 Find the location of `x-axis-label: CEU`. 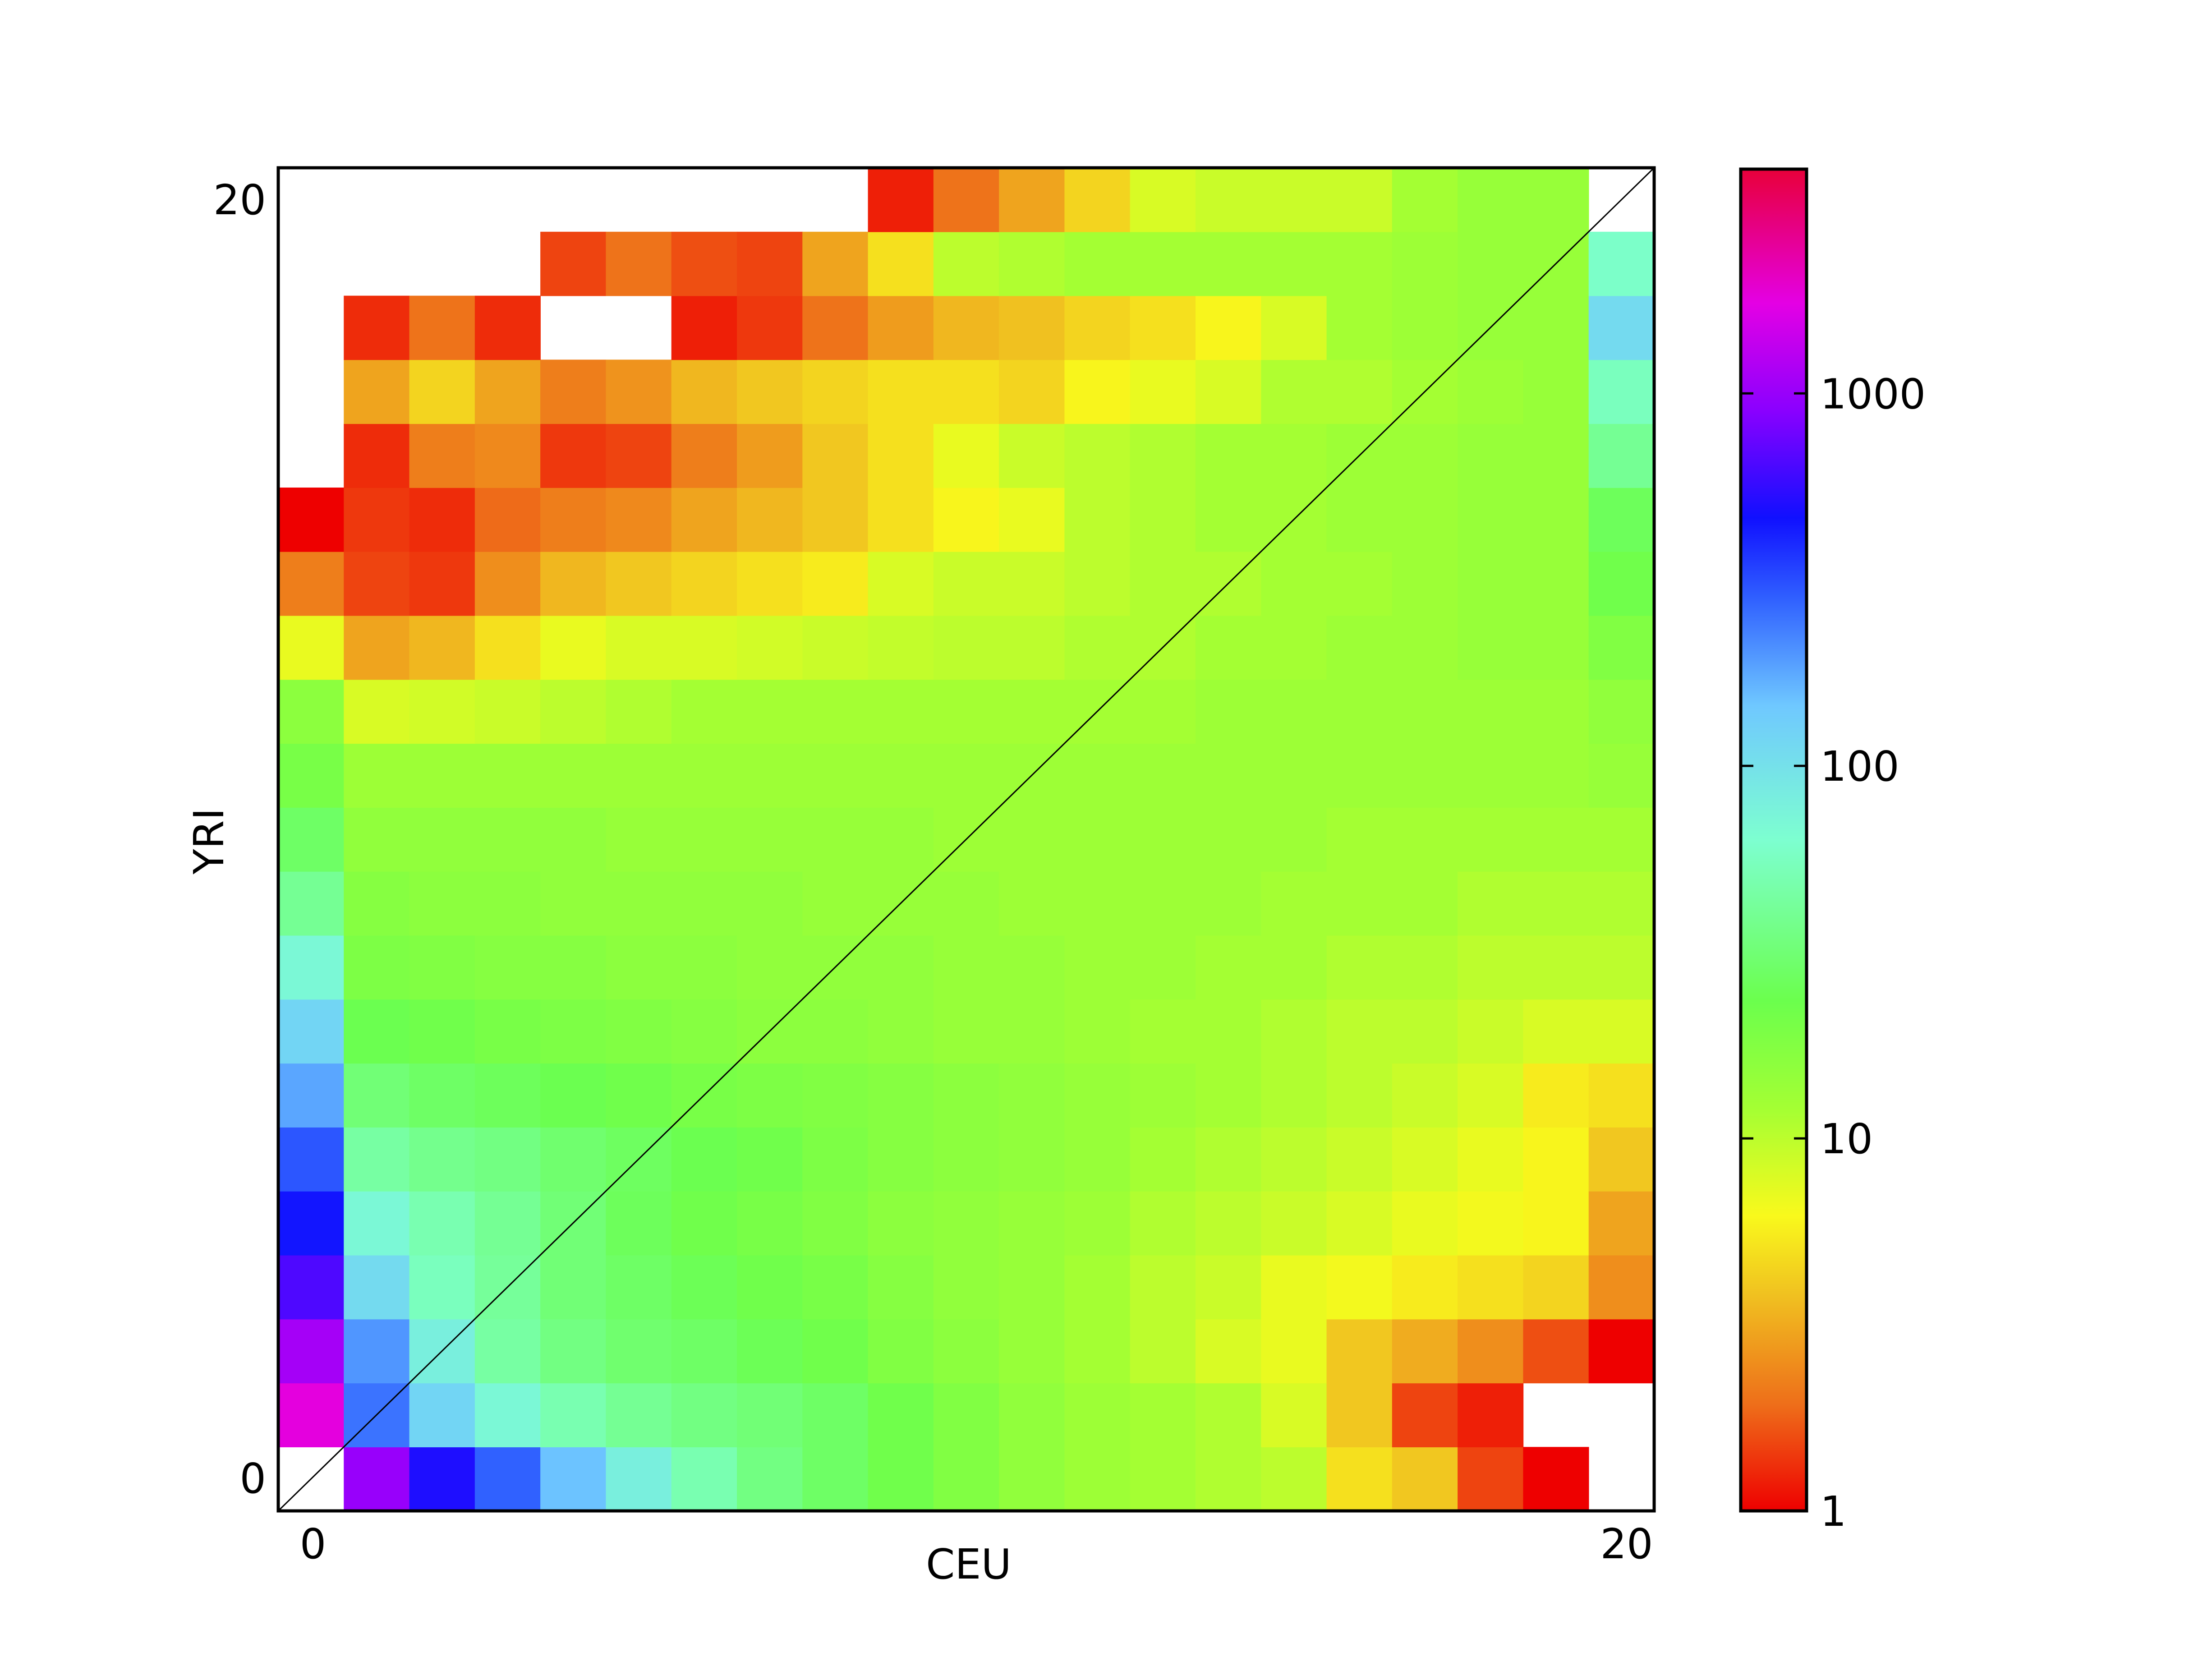

x-axis-label: CEU is located at coordinates (969, 1564).